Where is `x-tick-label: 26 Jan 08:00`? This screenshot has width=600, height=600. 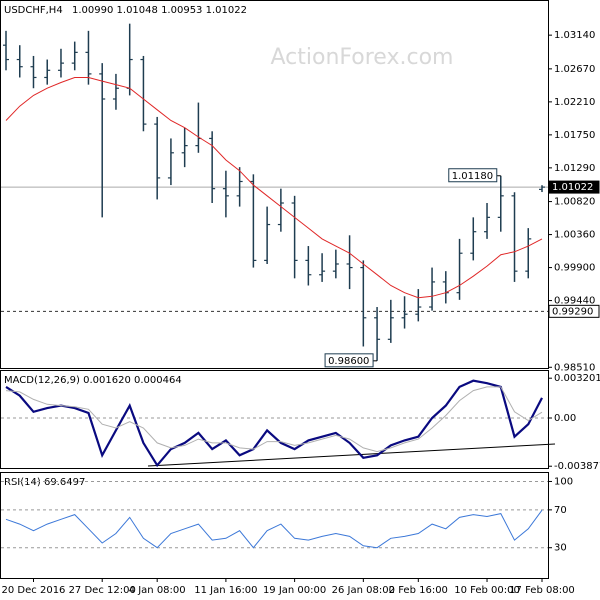 x-tick-label: 26 Jan 08:00 is located at coordinates (363, 590).